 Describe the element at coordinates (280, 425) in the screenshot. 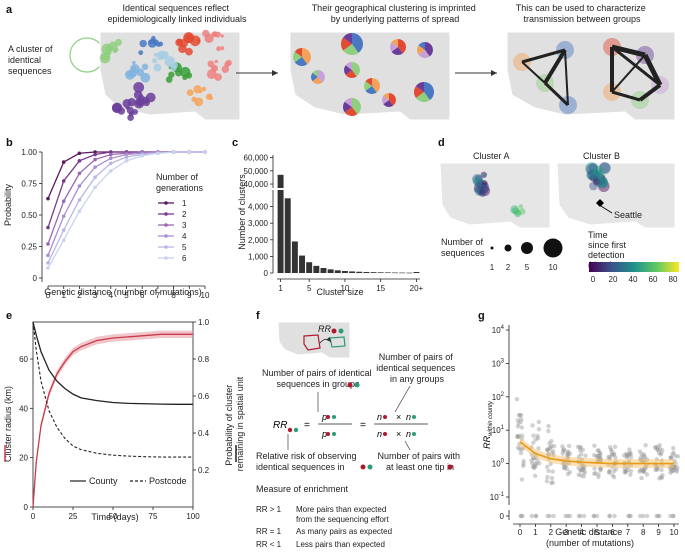

I see `eq-rr: RR` at that location.